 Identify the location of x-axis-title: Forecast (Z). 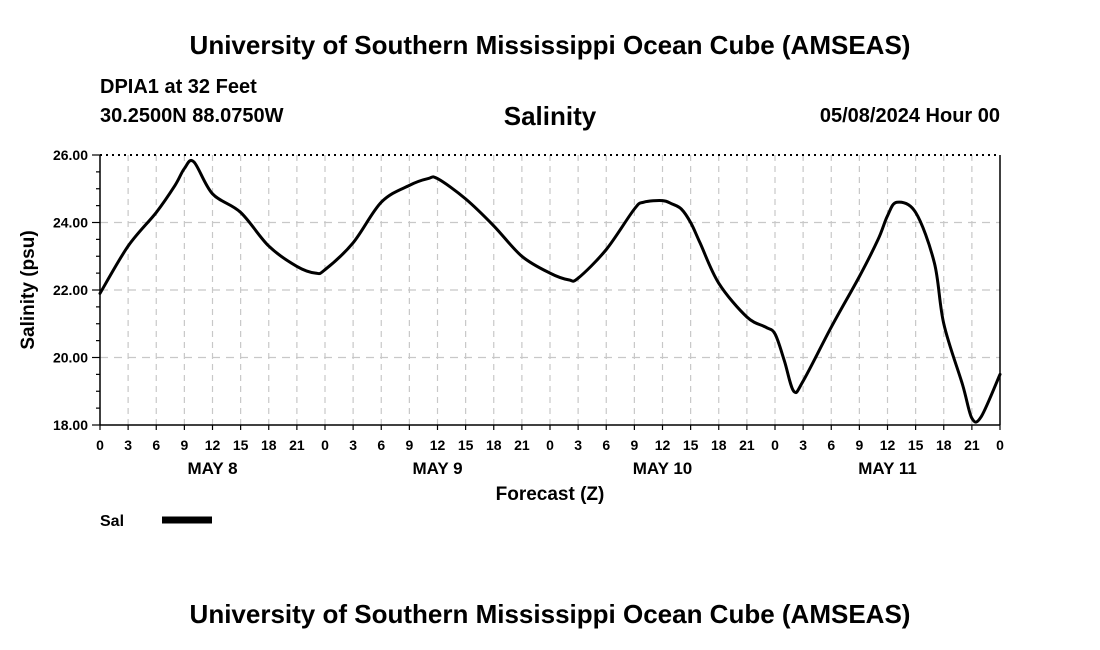
(550, 494).